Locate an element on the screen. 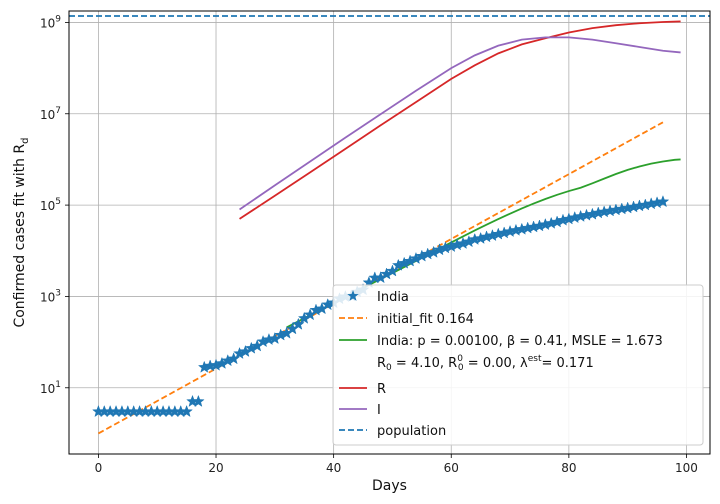 The width and height of the screenshot is (720, 504). y-tick-label: 10³ is located at coordinates (50, 296).